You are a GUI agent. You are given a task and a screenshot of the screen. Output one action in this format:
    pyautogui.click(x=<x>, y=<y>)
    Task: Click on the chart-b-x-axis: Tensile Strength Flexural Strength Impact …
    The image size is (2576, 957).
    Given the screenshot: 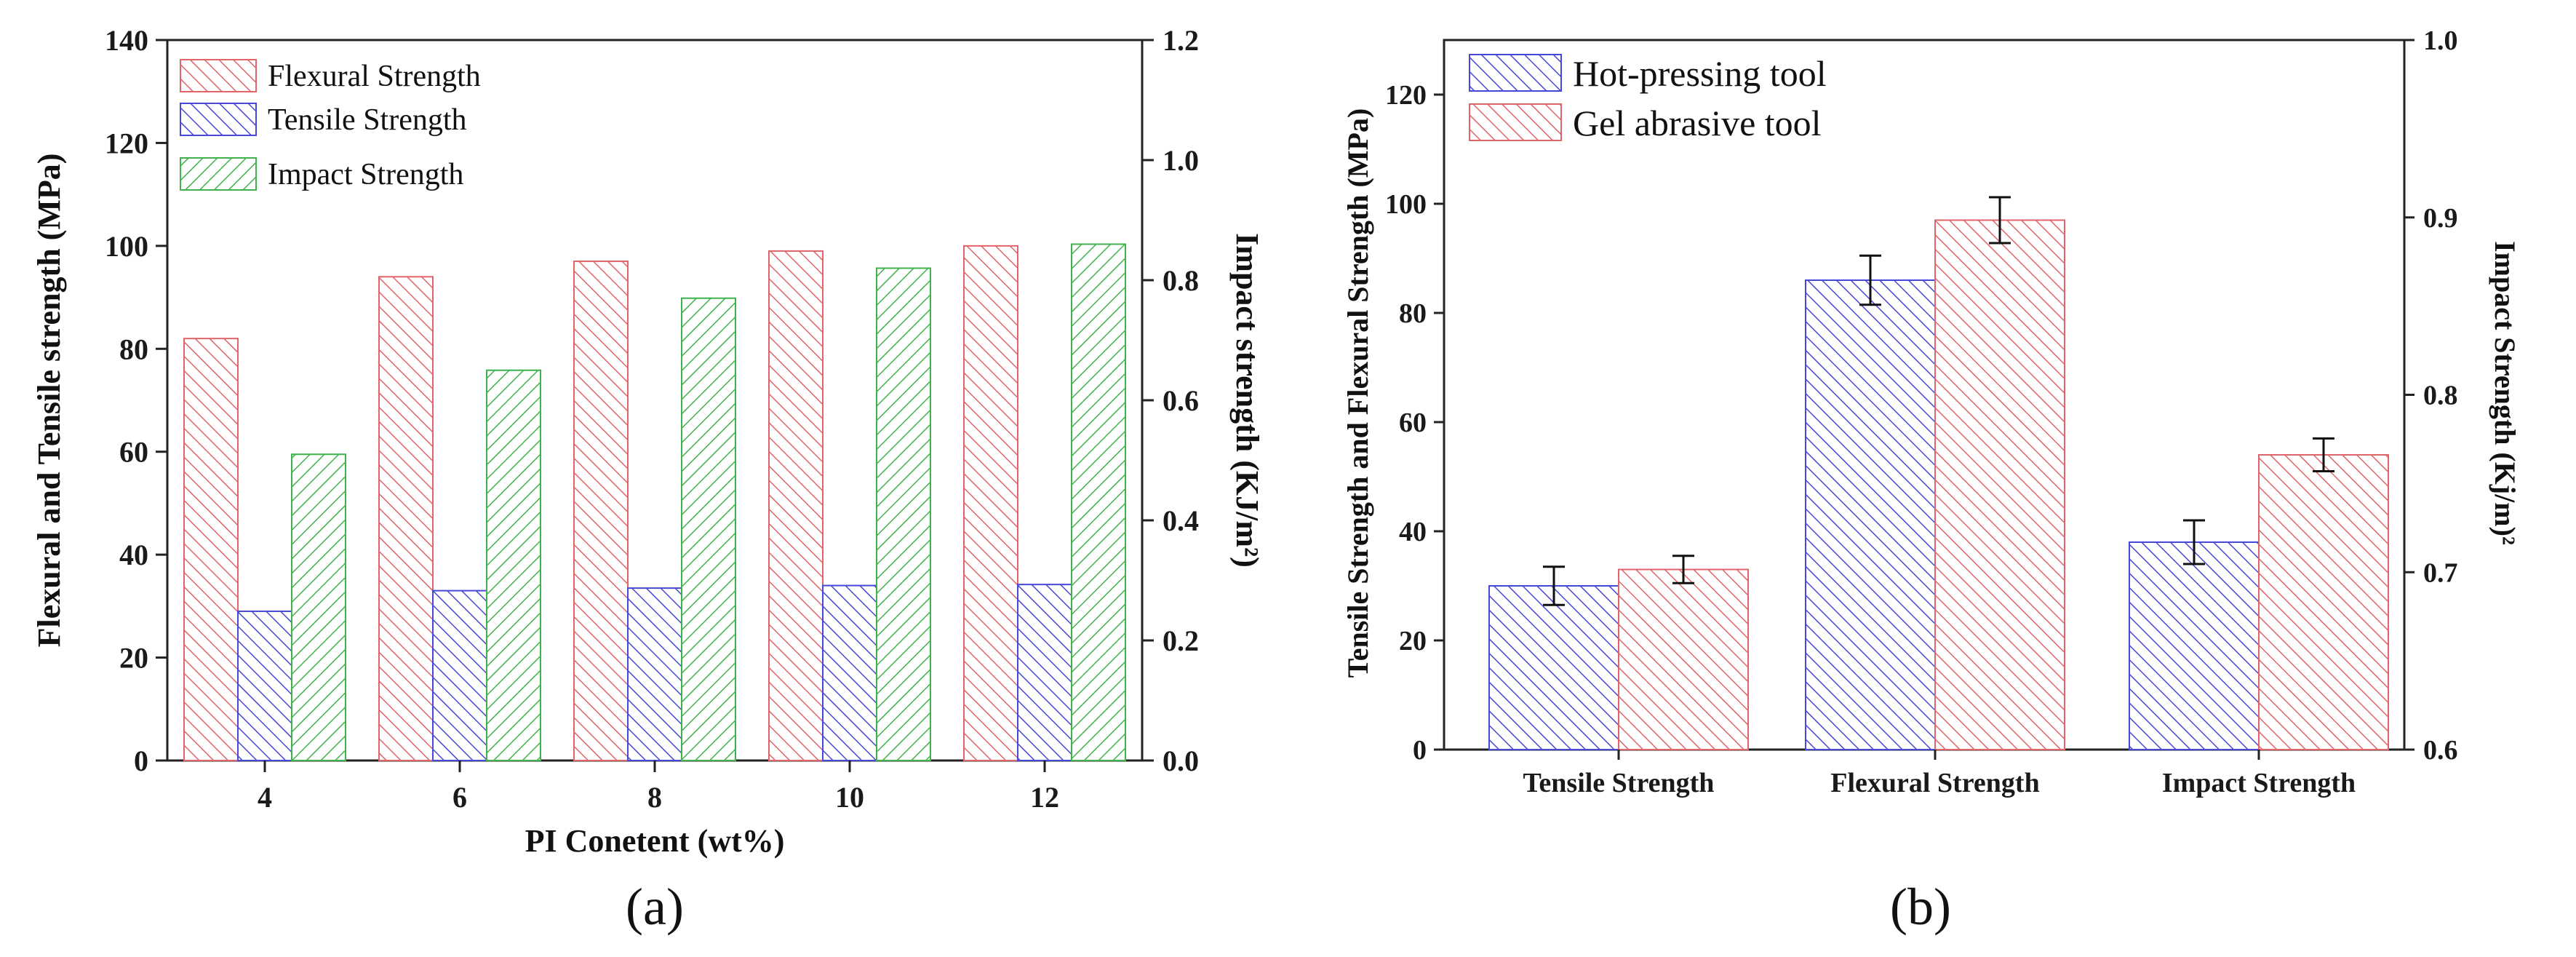 What is the action you would take?
    pyautogui.click(x=1939, y=774)
    